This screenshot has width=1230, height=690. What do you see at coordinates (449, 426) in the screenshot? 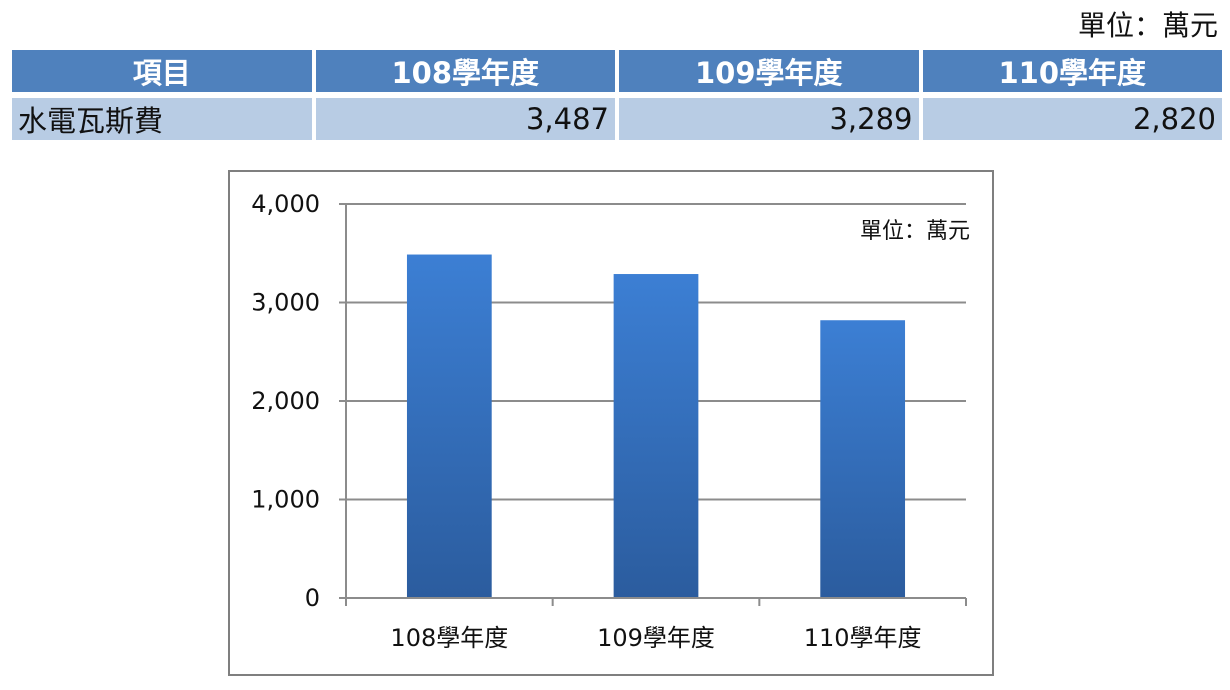
I see `bar-108學年度` at bounding box center [449, 426].